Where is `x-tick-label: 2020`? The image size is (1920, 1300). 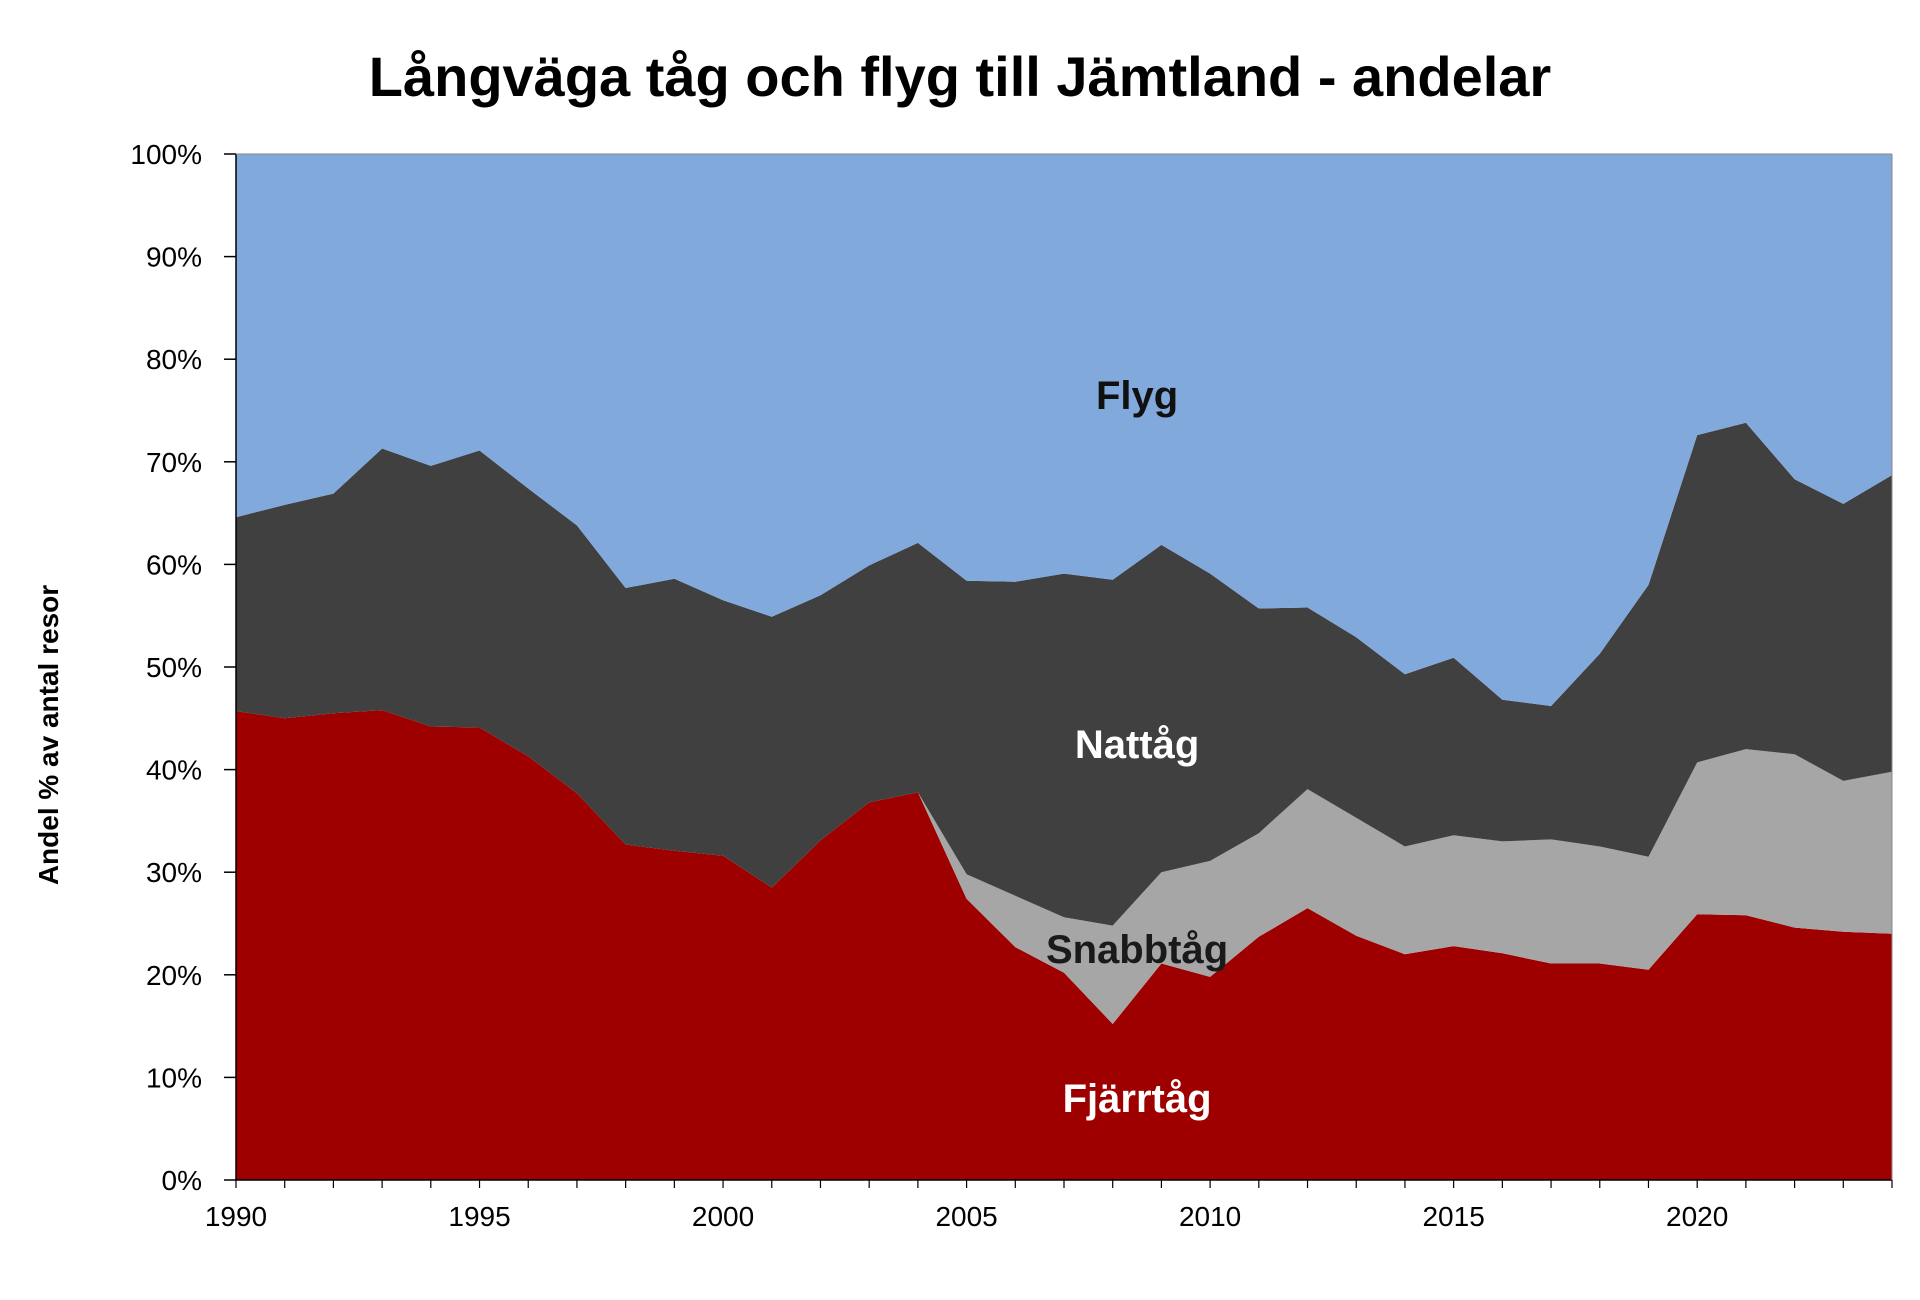 x-tick-label: 2020 is located at coordinates (1697, 1216).